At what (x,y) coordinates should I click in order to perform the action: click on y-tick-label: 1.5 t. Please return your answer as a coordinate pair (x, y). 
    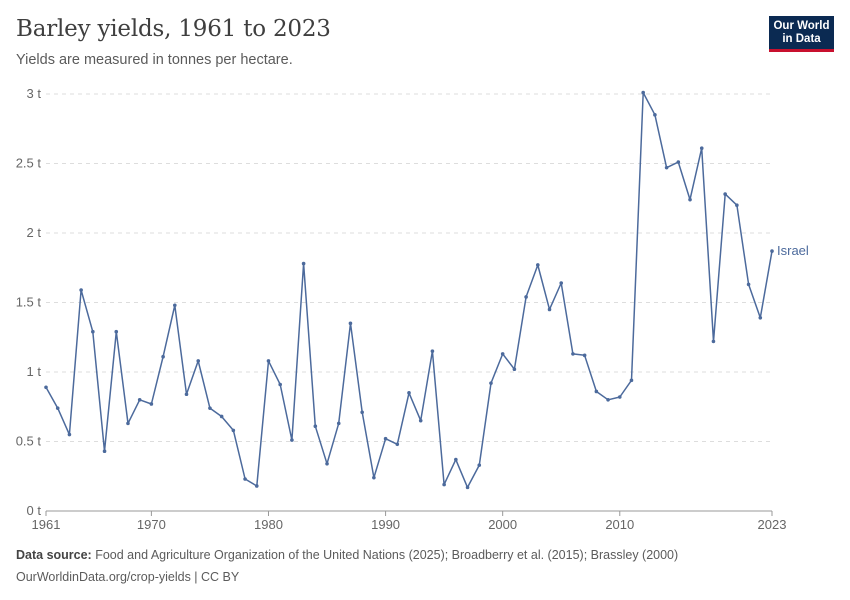
    Looking at the image, I should click on (29, 302).